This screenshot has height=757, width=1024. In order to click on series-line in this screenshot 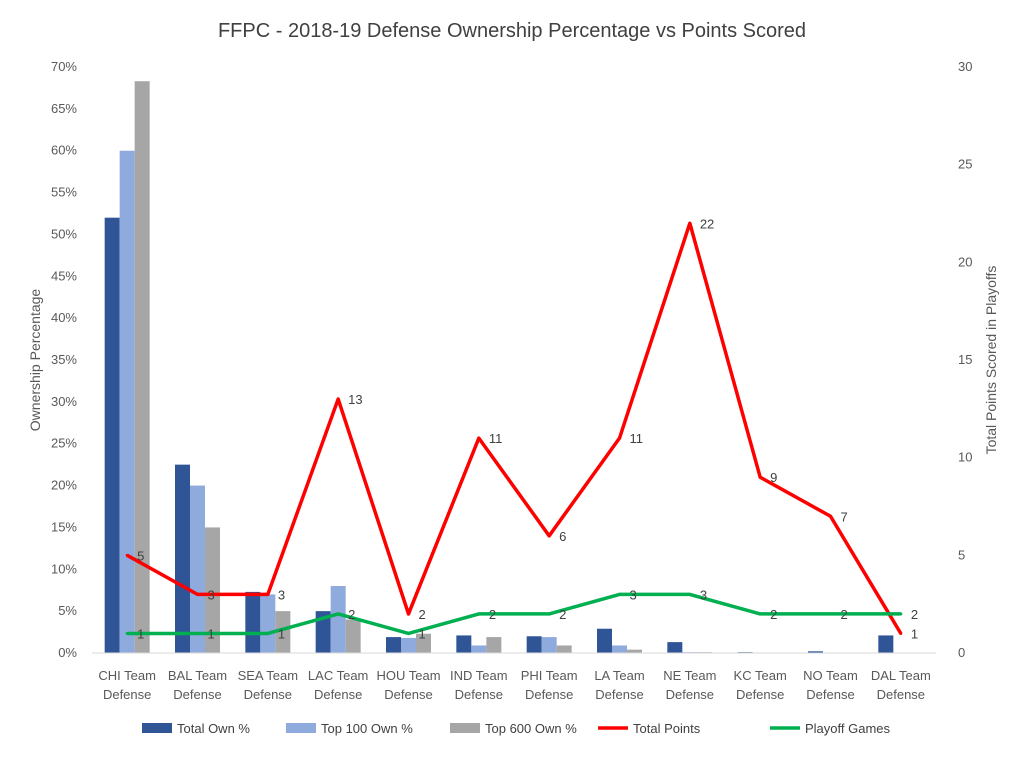, I will do `click(514, 614)`.